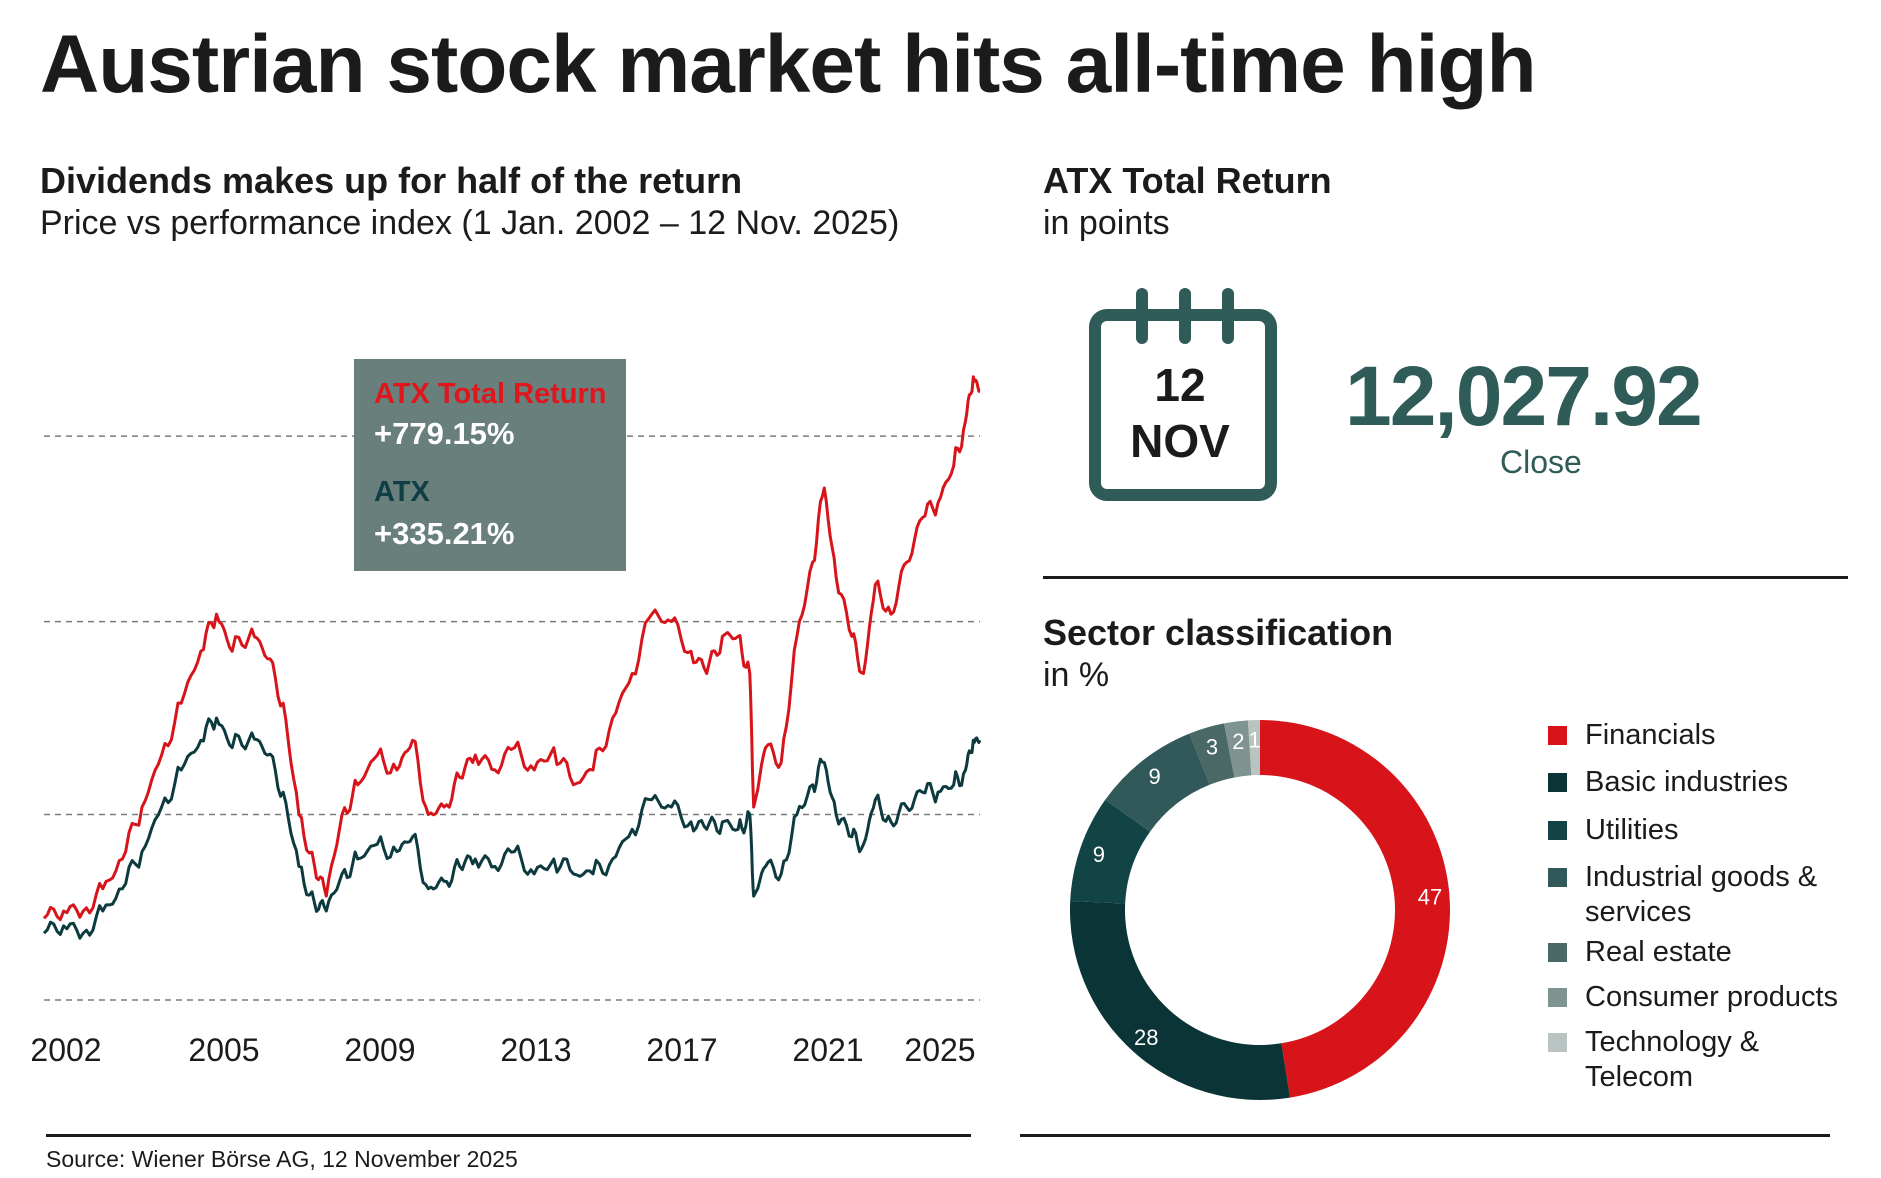  I want to click on calendar-icon, so click(1183, 394).